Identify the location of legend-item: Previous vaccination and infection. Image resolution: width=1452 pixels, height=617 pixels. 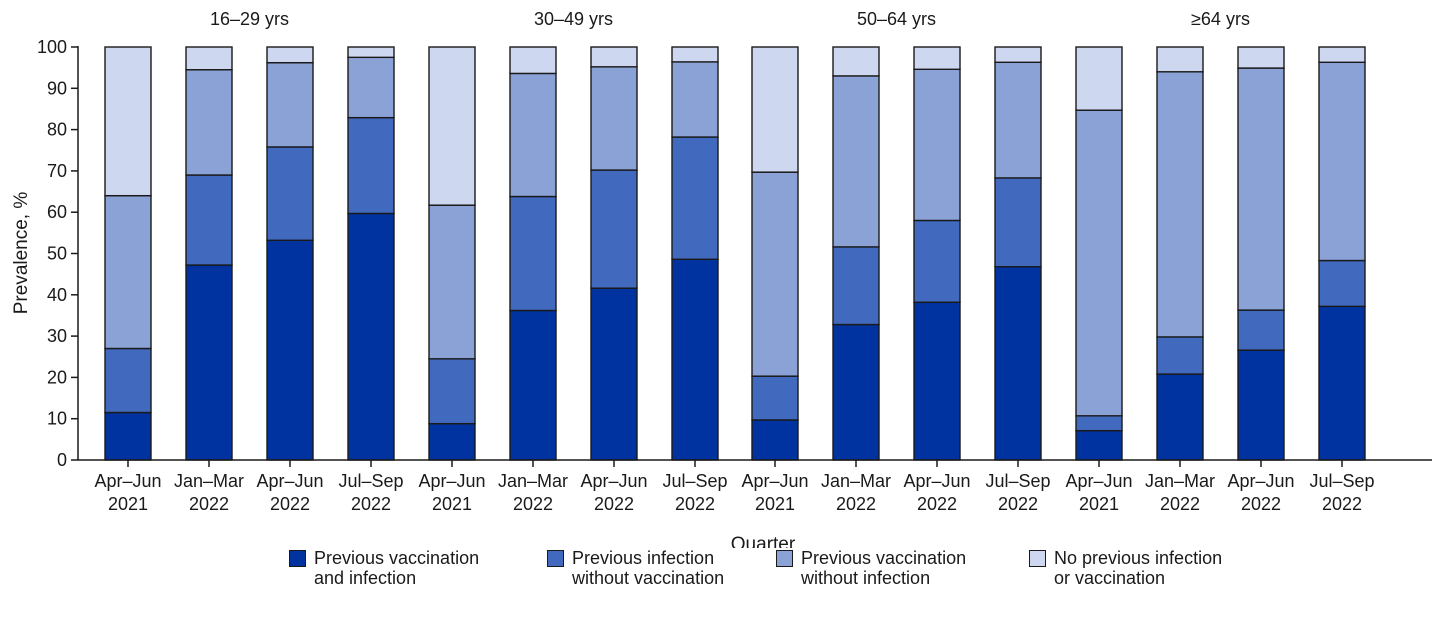
(384, 568).